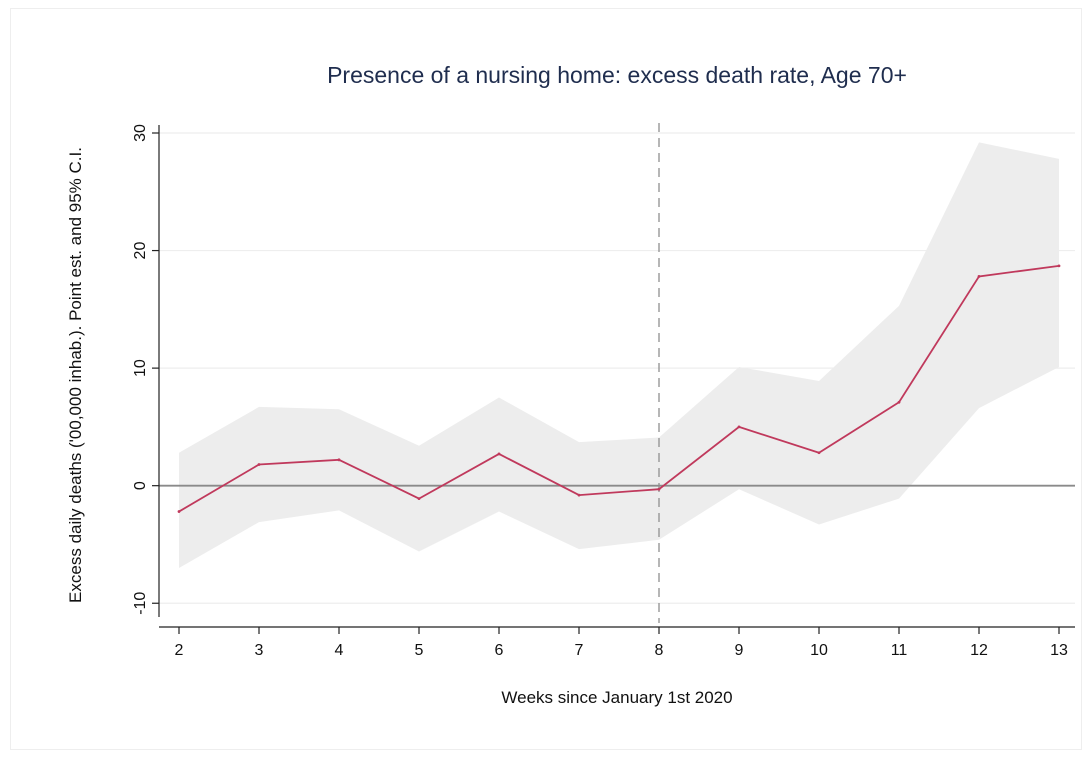  What do you see at coordinates (659, 650) in the screenshot?
I see `x-tick-label-8: 8` at bounding box center [659, 650].